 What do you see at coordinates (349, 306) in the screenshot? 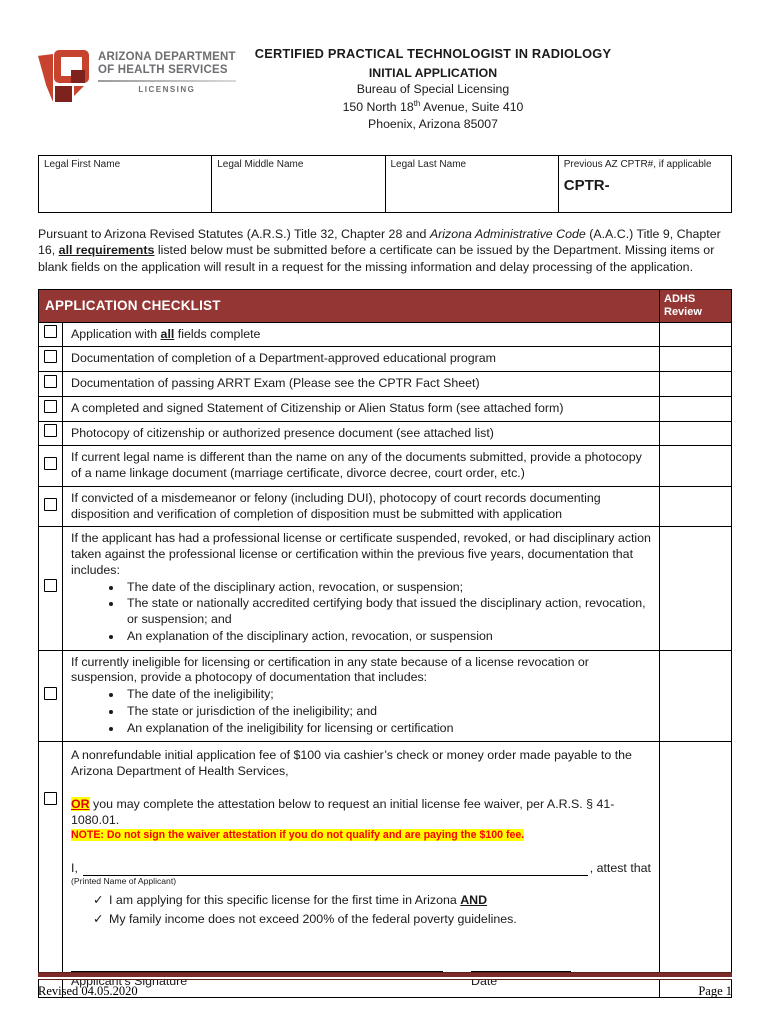
I see `checklist-title: APPLICATION CHECKLIST` at bounding box center [349, 306].